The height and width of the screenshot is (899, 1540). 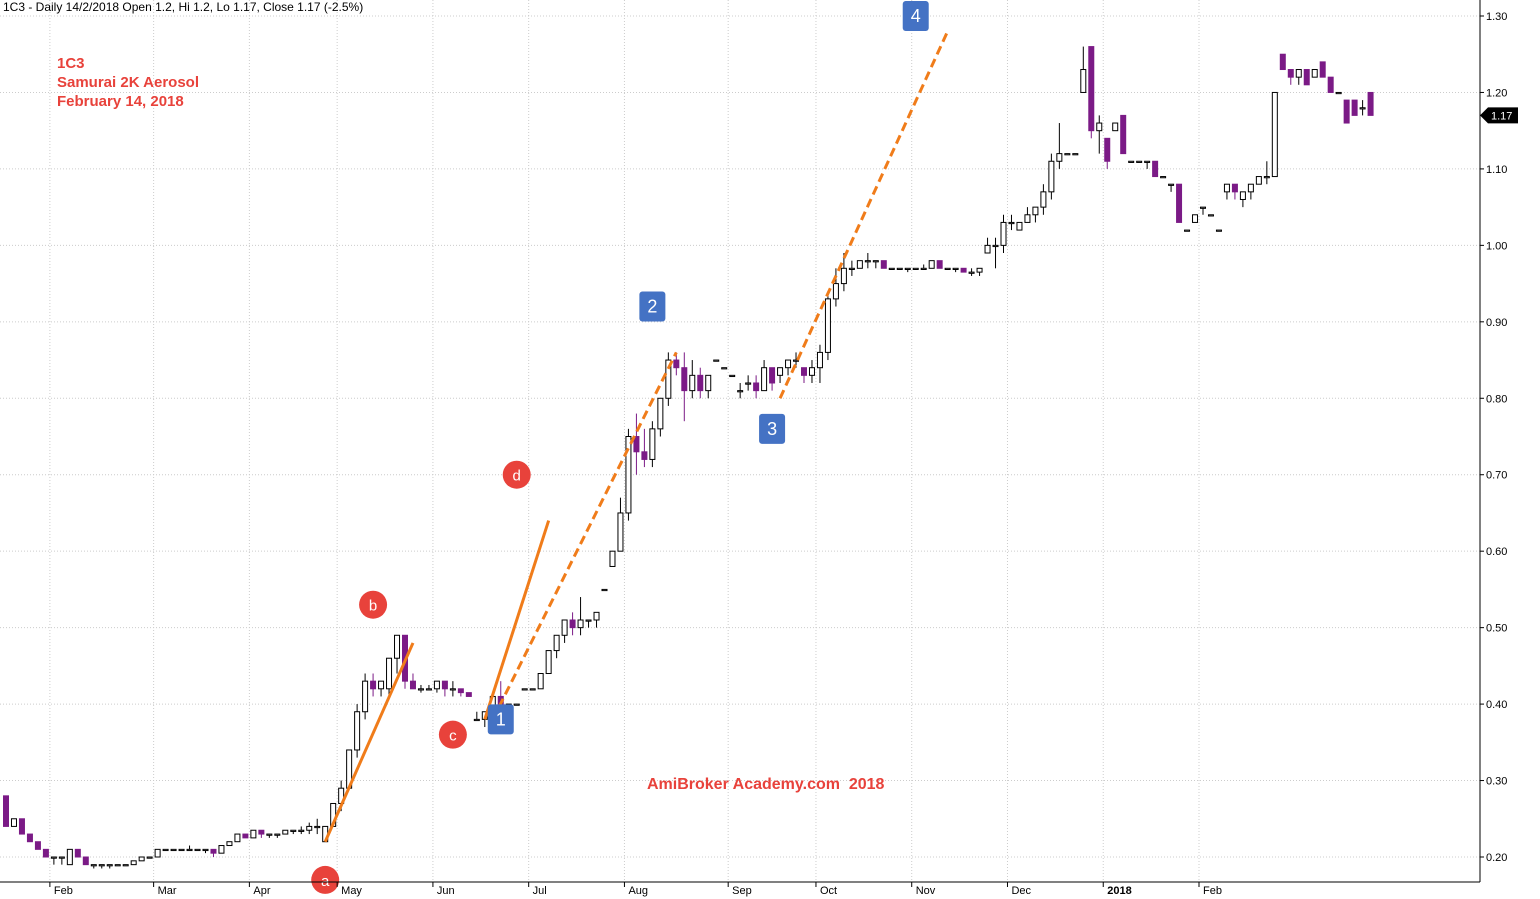 I want to click on marker-label-4: 4, so click(x=916, y=16).